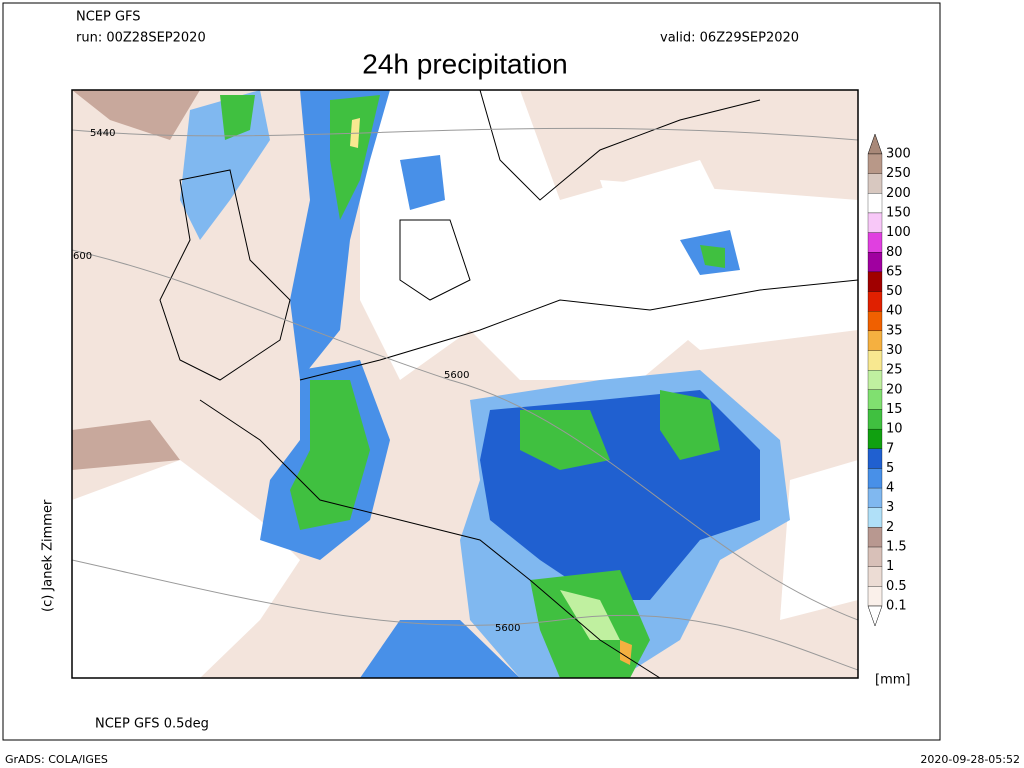  I want to click on run: run: 00Z28SEP2020, so click(141, 38).